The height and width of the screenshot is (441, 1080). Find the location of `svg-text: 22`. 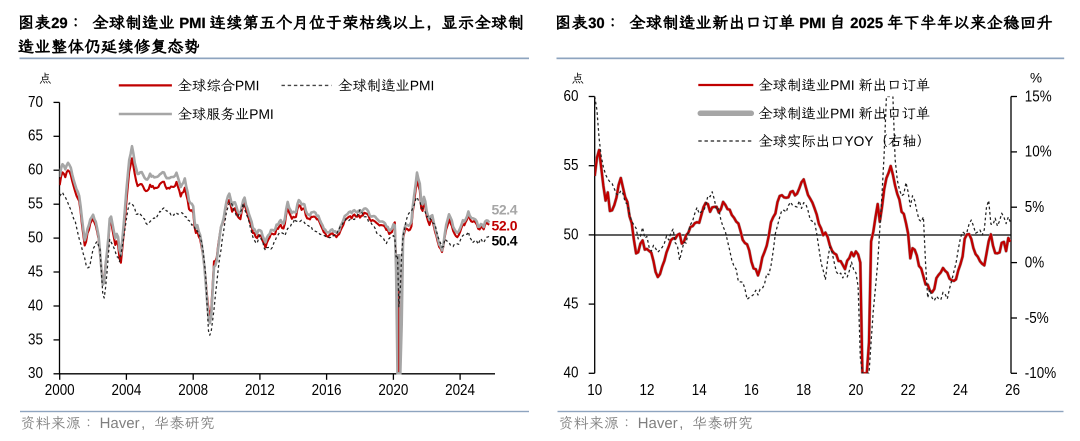

svg-text: 22 is located at coordinates (908, 390).